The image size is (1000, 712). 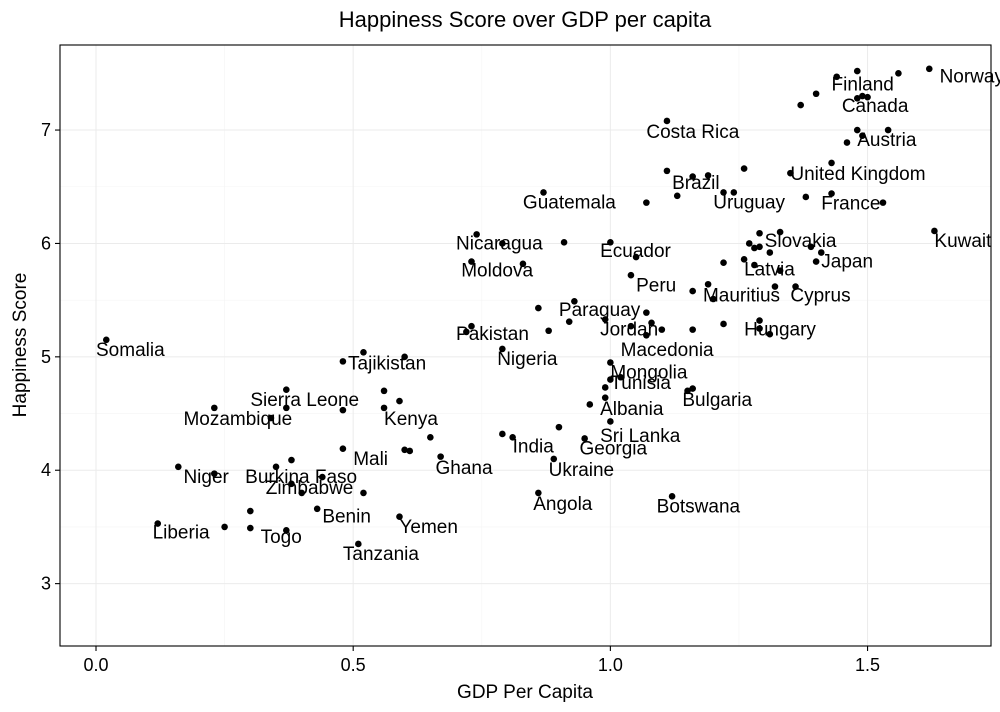 What do you see at coordinates (46, 243) in the screenshot?
I see `y-tick-label: 6` at bounding box center [46, 243].